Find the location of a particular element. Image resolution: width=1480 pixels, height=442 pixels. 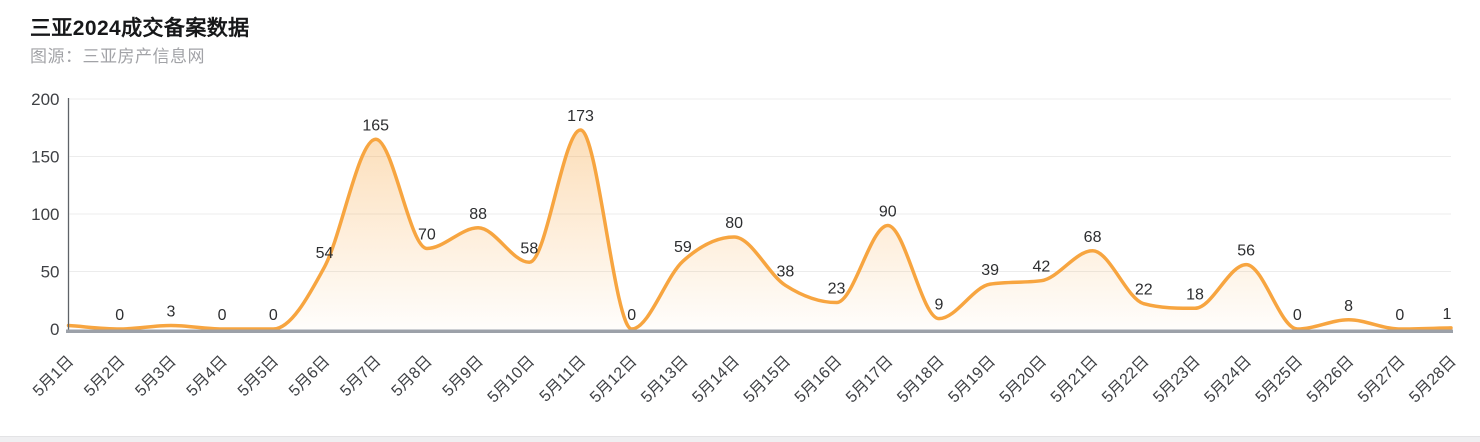

x-axis-tick-label: 5月14日 is located at coordinates (716, 380).